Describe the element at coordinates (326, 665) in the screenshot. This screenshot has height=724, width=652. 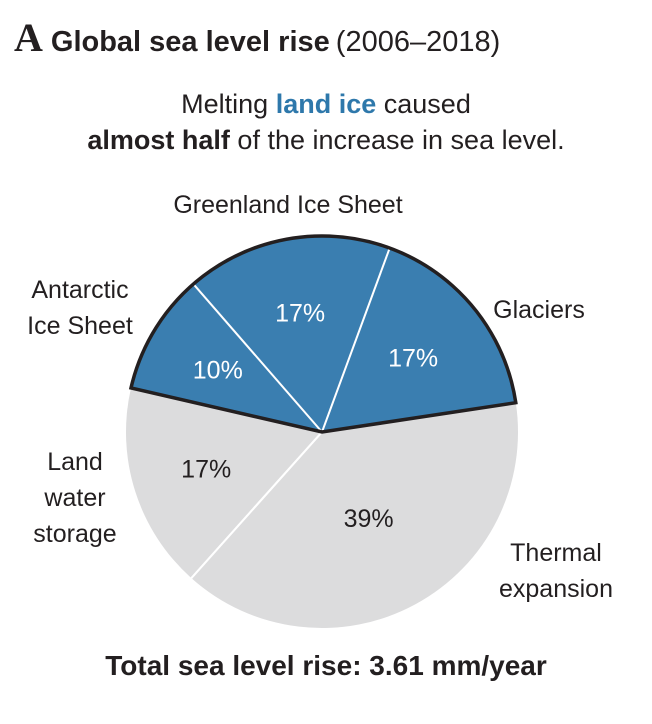
I see `chart-footer: Total sea level rise: 3.61 mm/year` at that location.